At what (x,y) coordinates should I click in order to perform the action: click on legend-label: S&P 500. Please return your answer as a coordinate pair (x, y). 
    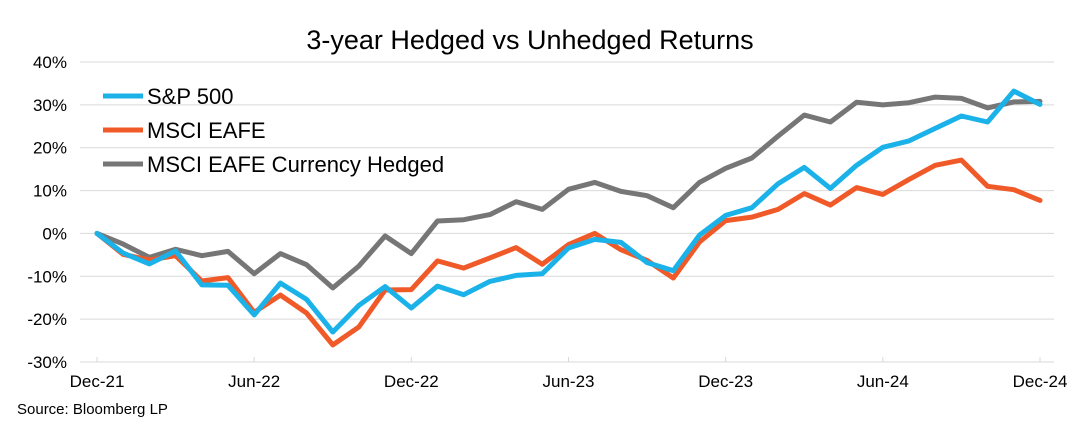
    Looking at the image, I should click on (190, 96).